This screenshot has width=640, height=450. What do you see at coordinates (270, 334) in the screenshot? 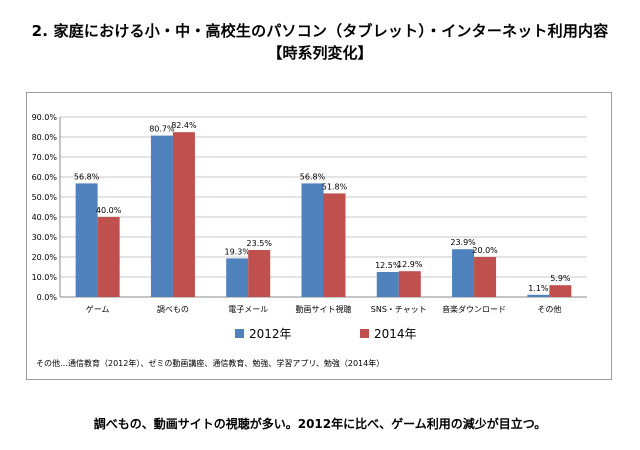
I see `legend-label-2012: 2012年` at bounding box center [270, 334].